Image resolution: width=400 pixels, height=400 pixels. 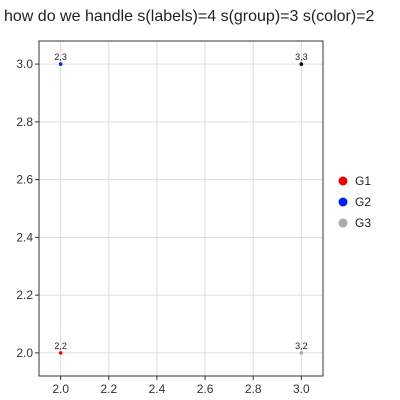 I want to click on y-tick-label: 2.0, so click(x=24, y=353).